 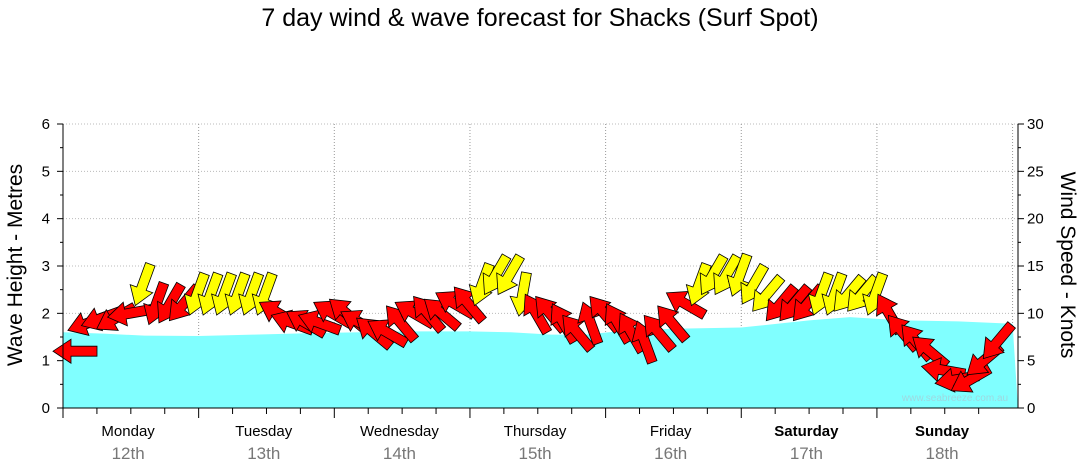 I want to click on day-name: Tuesday, so click(x=263, y=431).